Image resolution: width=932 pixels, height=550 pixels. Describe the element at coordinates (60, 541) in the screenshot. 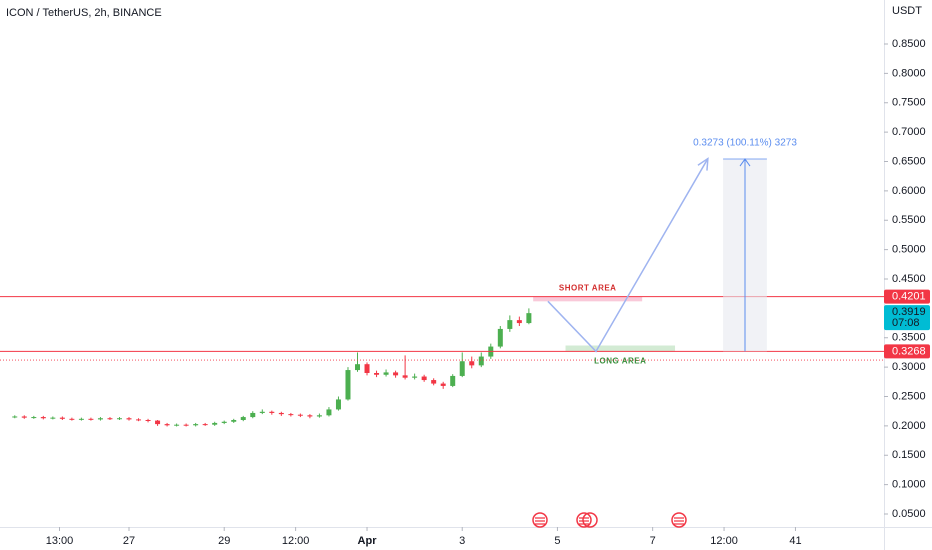

I see `x-tick-label: 13:00` at that location.